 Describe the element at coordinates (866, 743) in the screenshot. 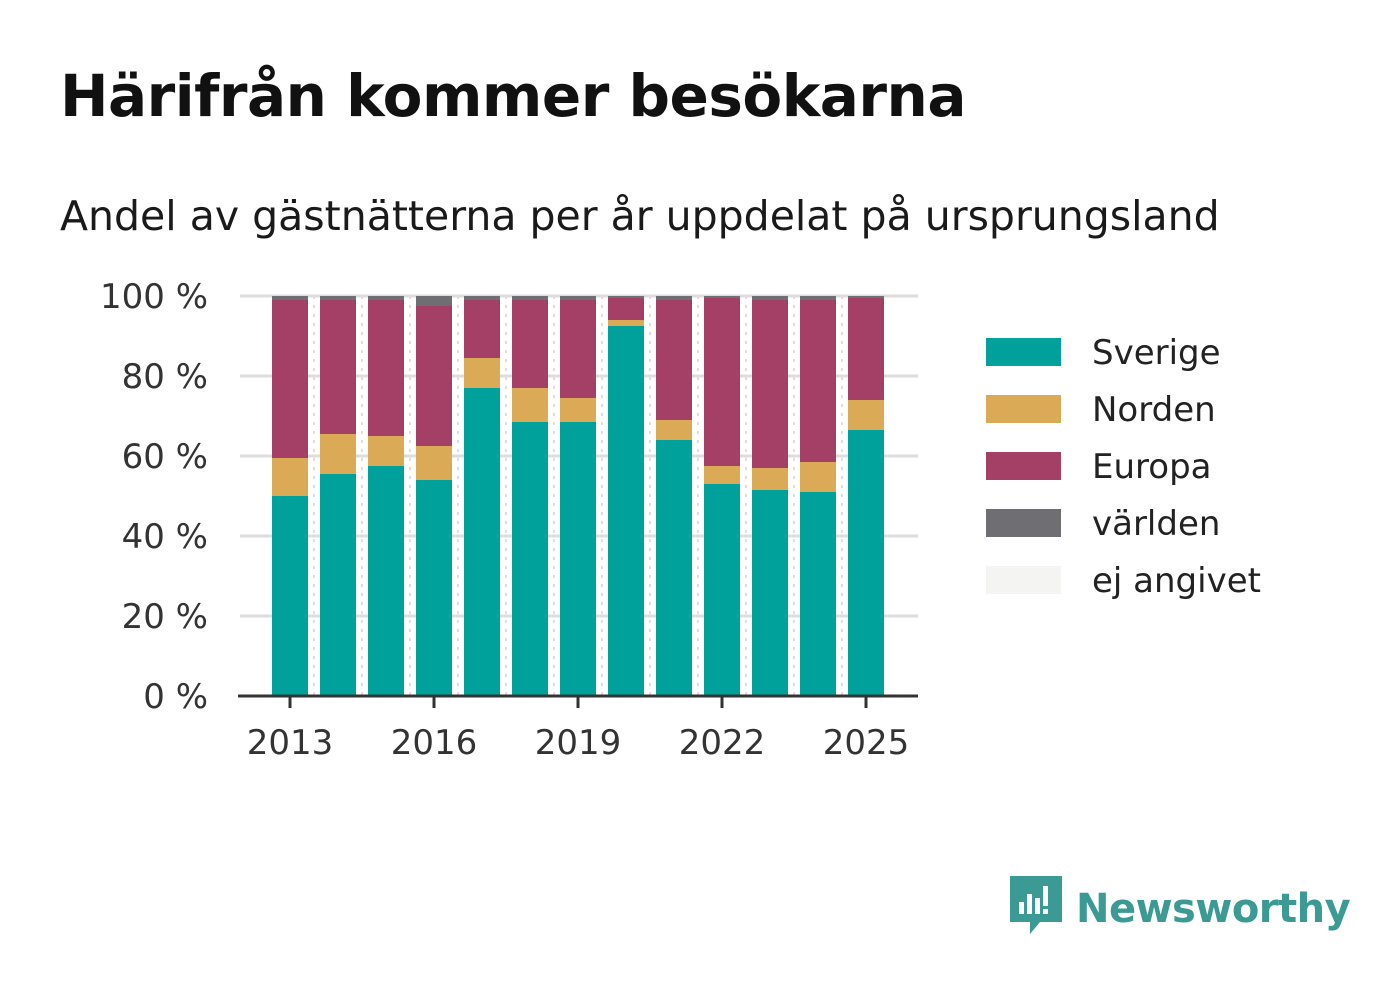

I see `x-tick-label: 2025` at that location.